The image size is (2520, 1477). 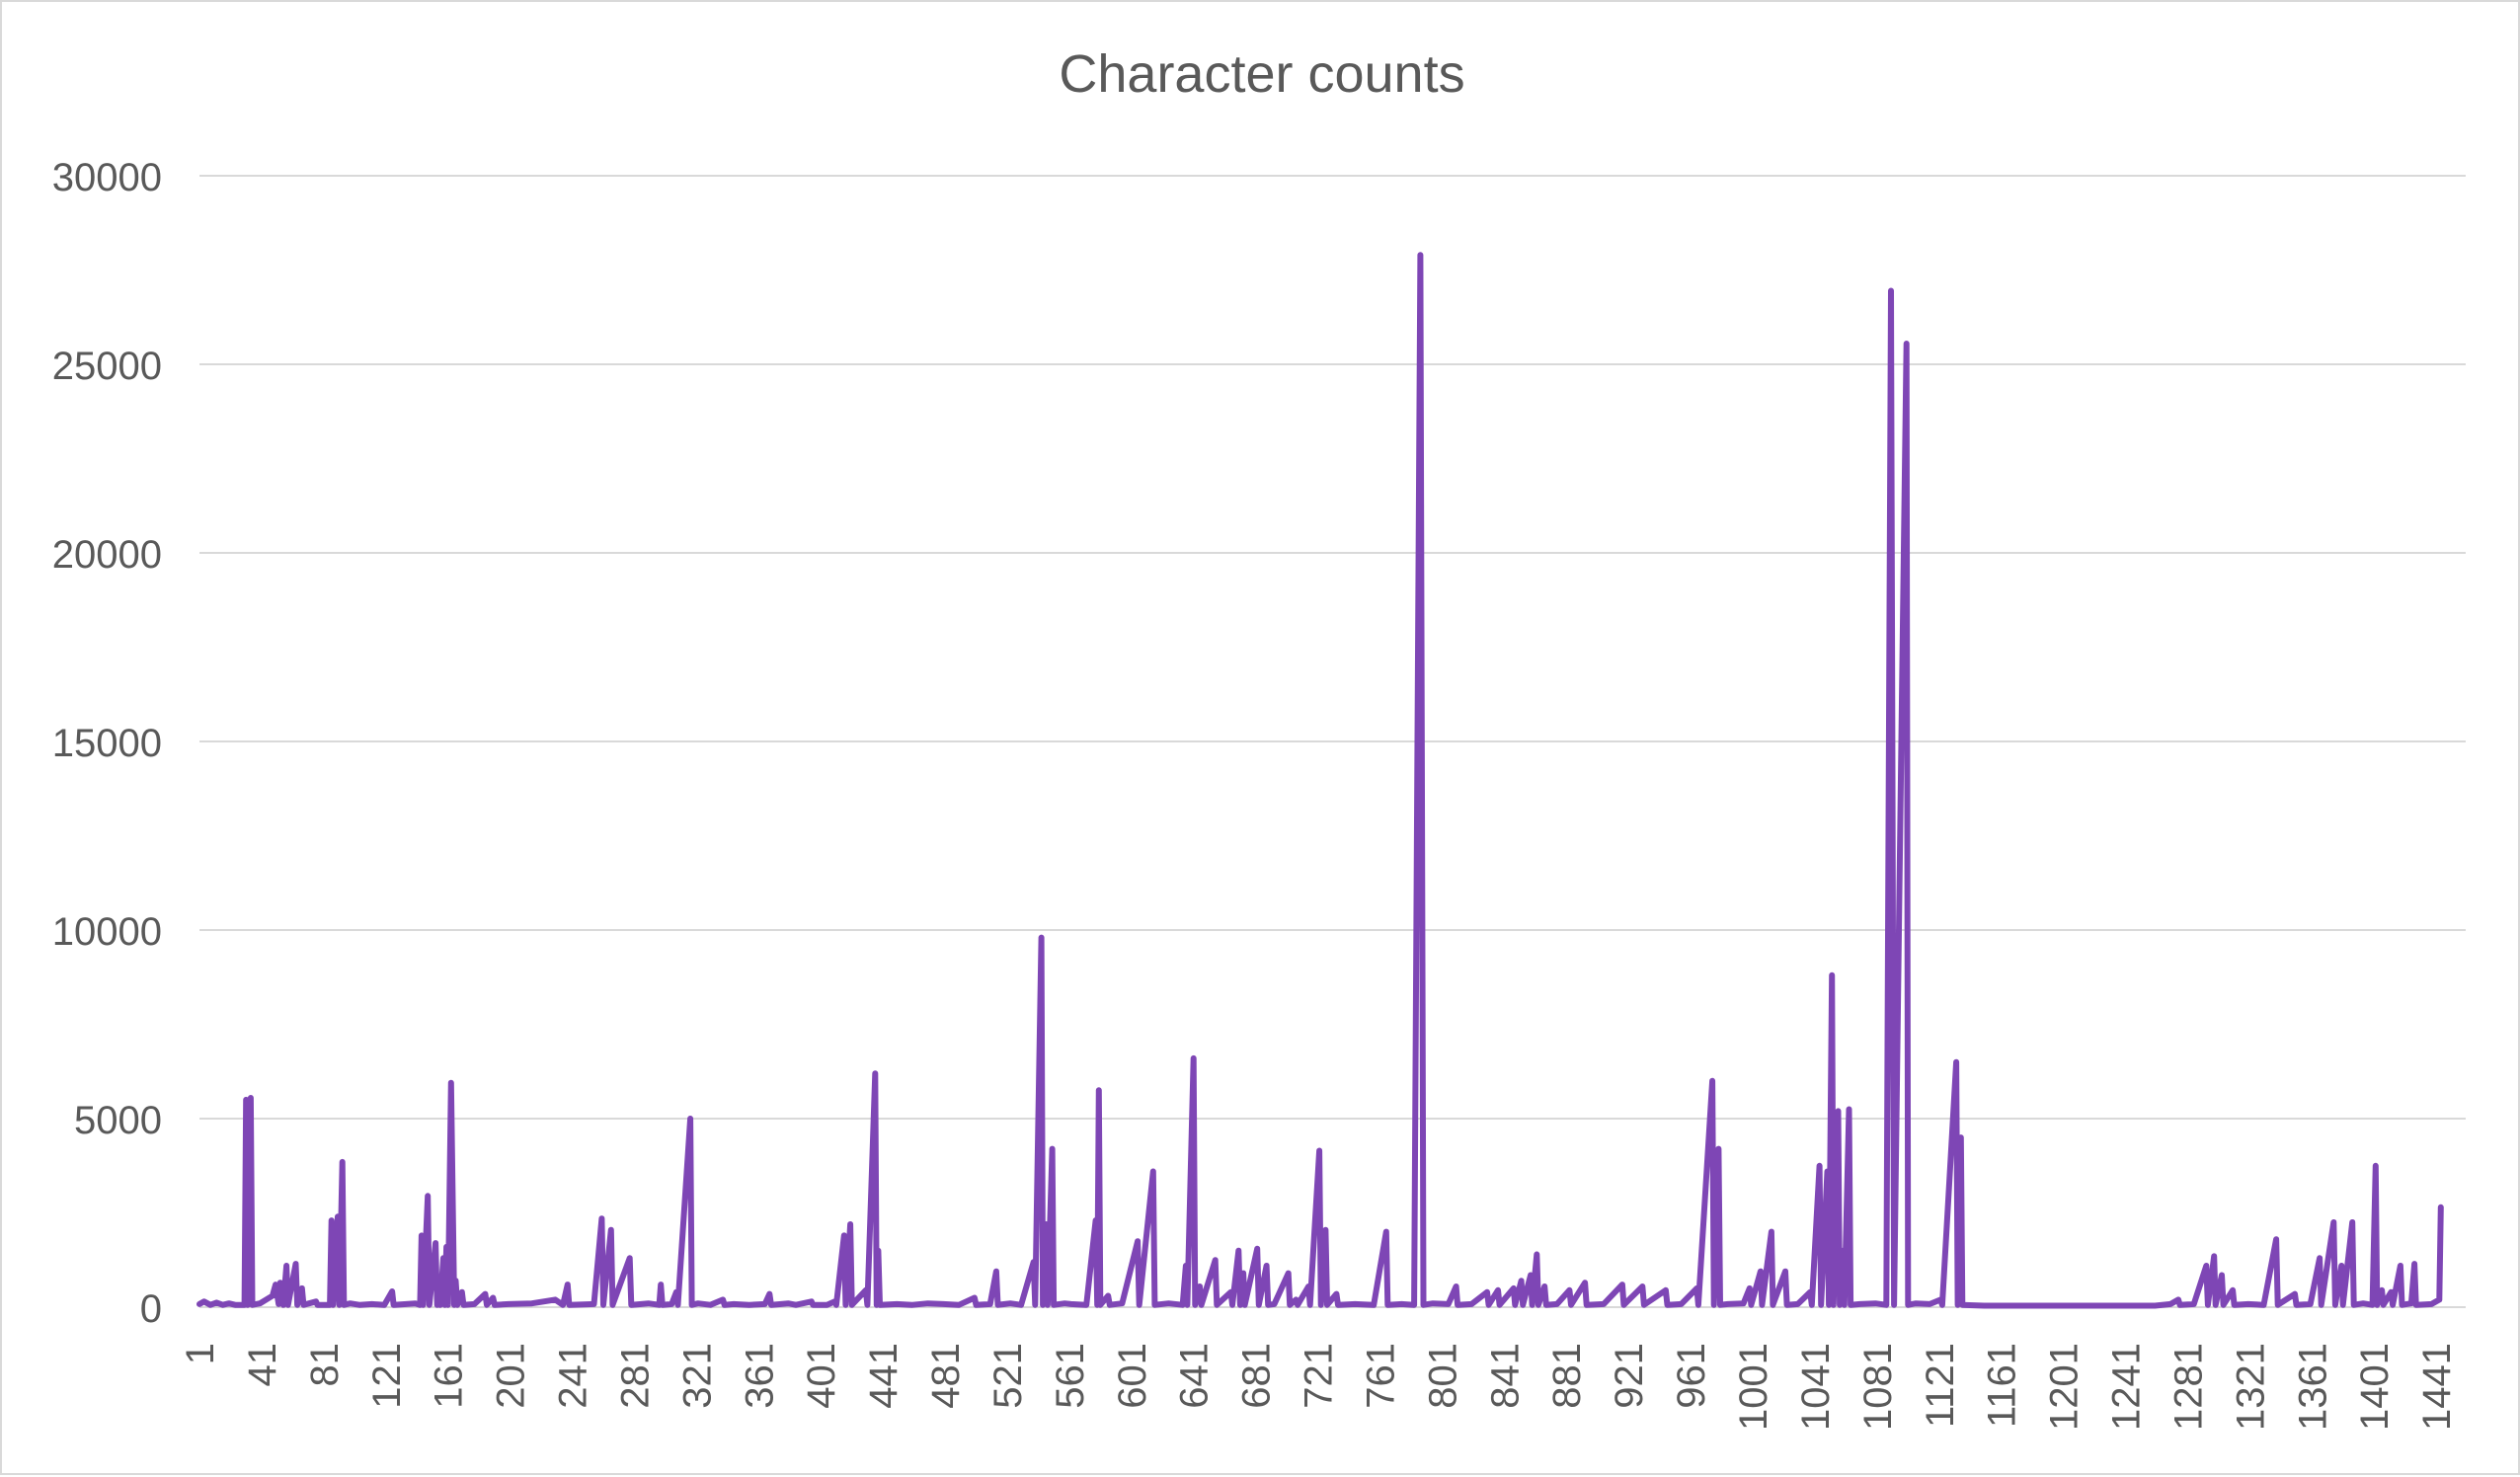 I want to click on x-tick-label: 281, so click(x=635, y=1376).